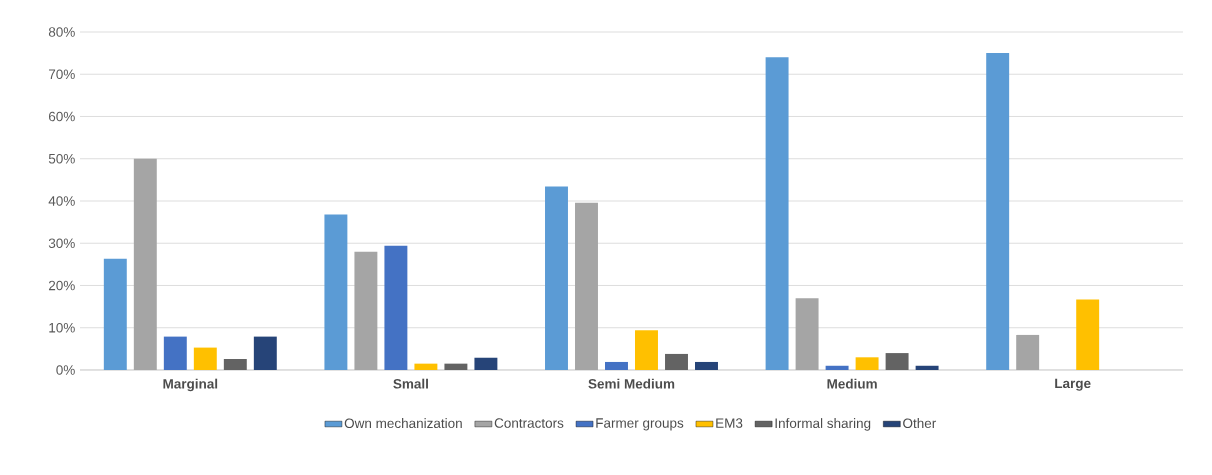 The image size is (1212, 475). Describe the element at coordinates (823, 424) in the screenshot. I see `legend-label: Informal sharing` at that location.